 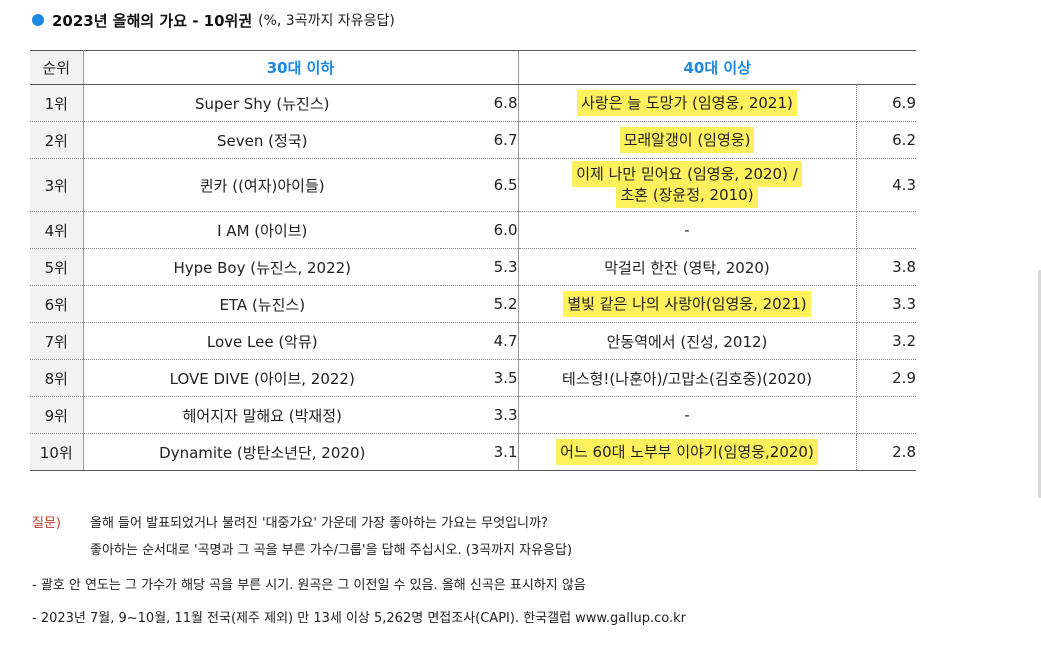 What do you see at coordinates (480, 103) in the screenshot?
I see `pct-30-cell: 6.8` at bounding box center [480, 103].